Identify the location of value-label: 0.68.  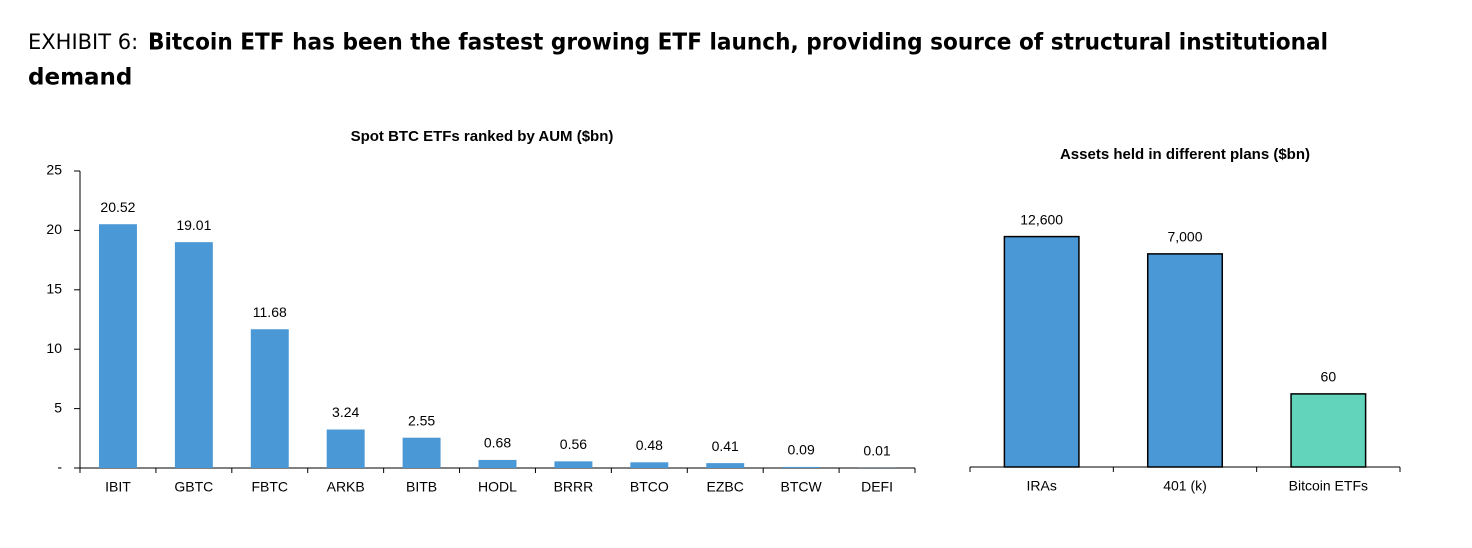
(497, 443).